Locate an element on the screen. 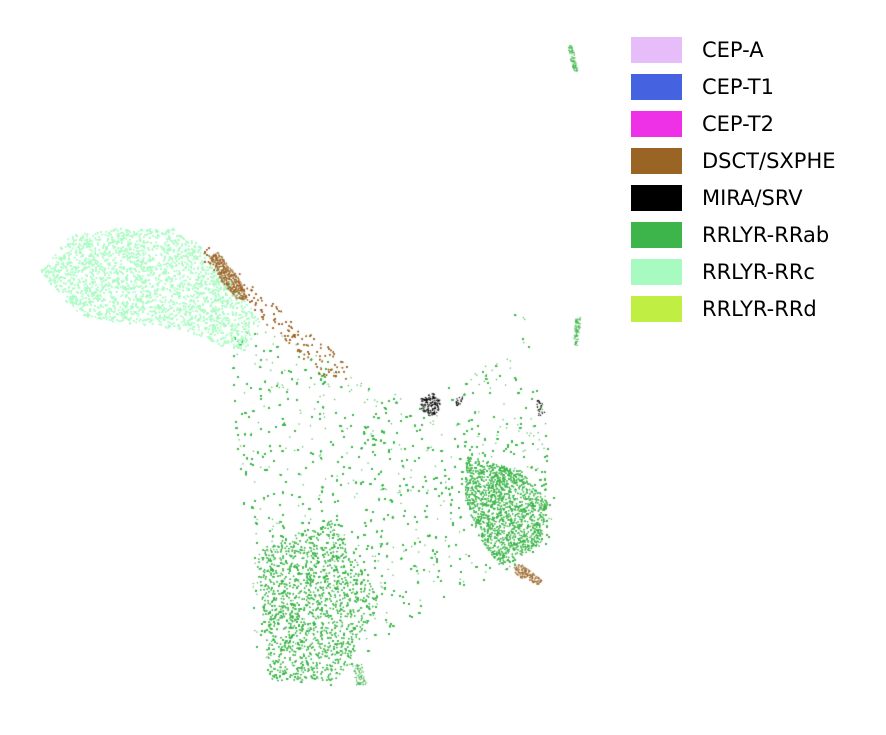 Image resolution: width=886 pixels, height=735 pixels. legend-swatch-cep-a is located at coordinates (656, 49).